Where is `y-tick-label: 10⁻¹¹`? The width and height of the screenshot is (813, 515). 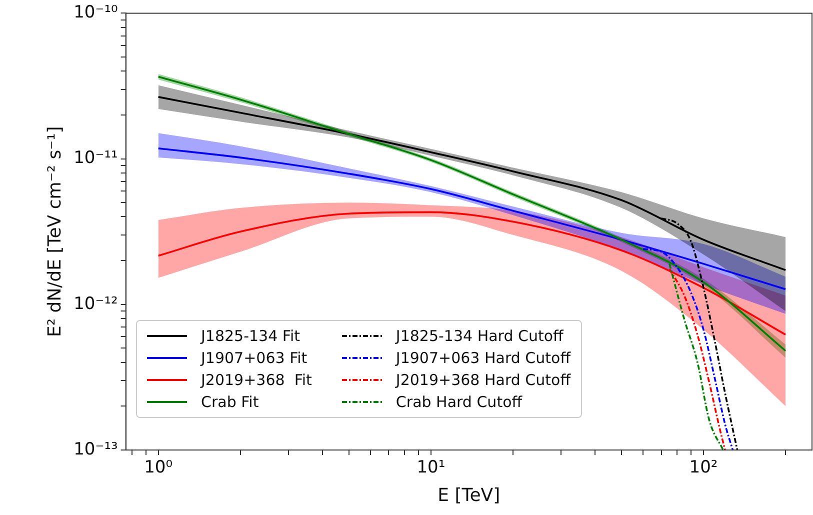 y-tick-label: 10⁻¹¹ is located at coordinates (96, 158).